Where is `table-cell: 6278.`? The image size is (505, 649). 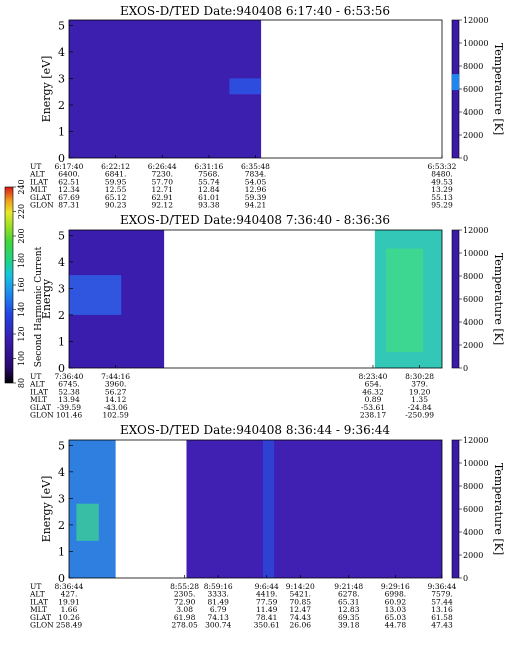 table-cell: 6278. is located at coordinates (348, 594).